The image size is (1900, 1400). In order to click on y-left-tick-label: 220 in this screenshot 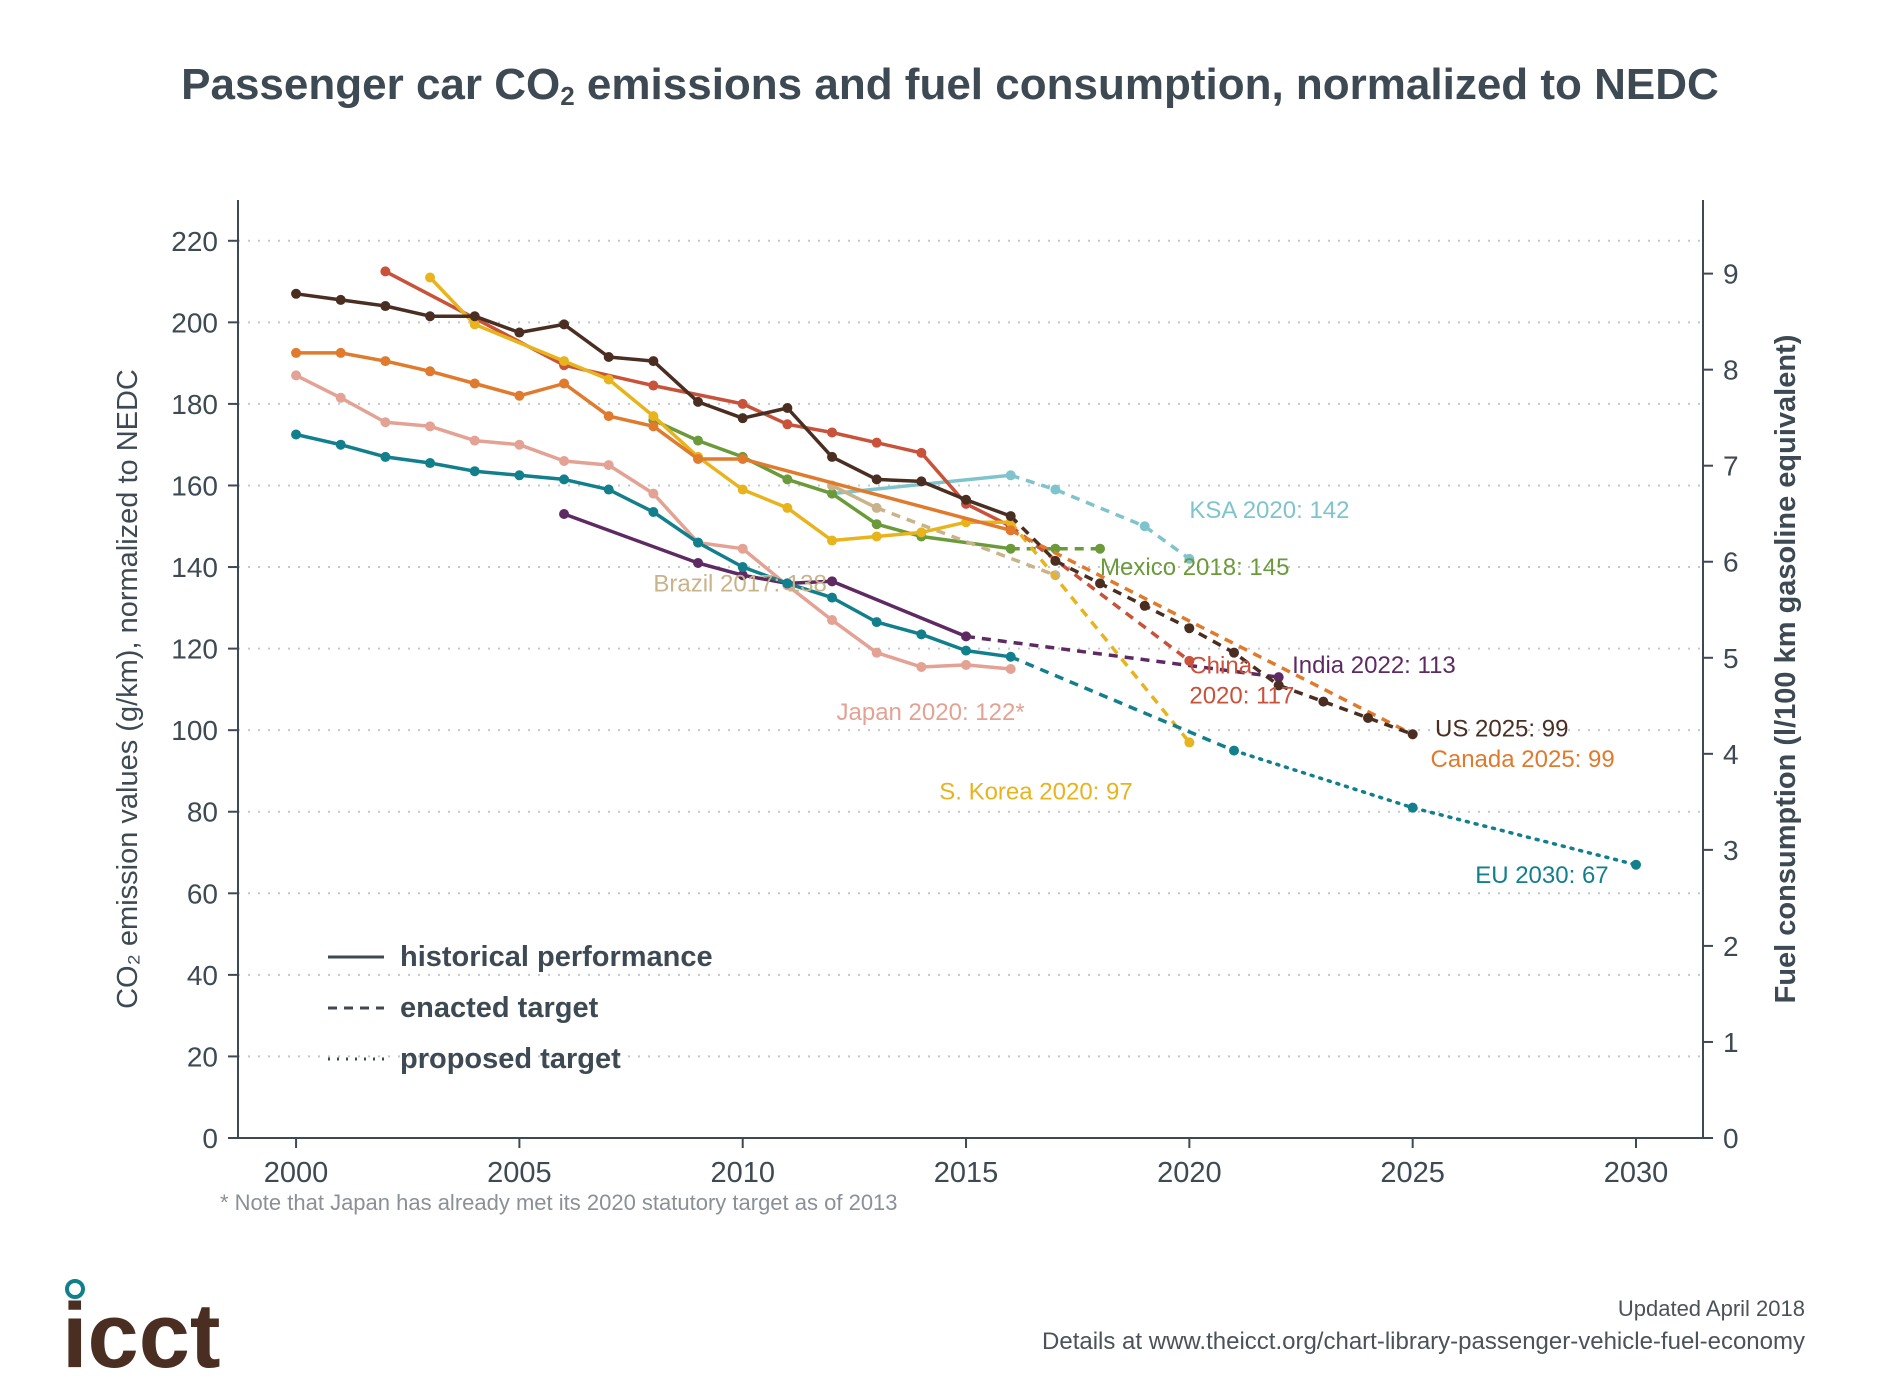, I will do `click(194, 241)`.